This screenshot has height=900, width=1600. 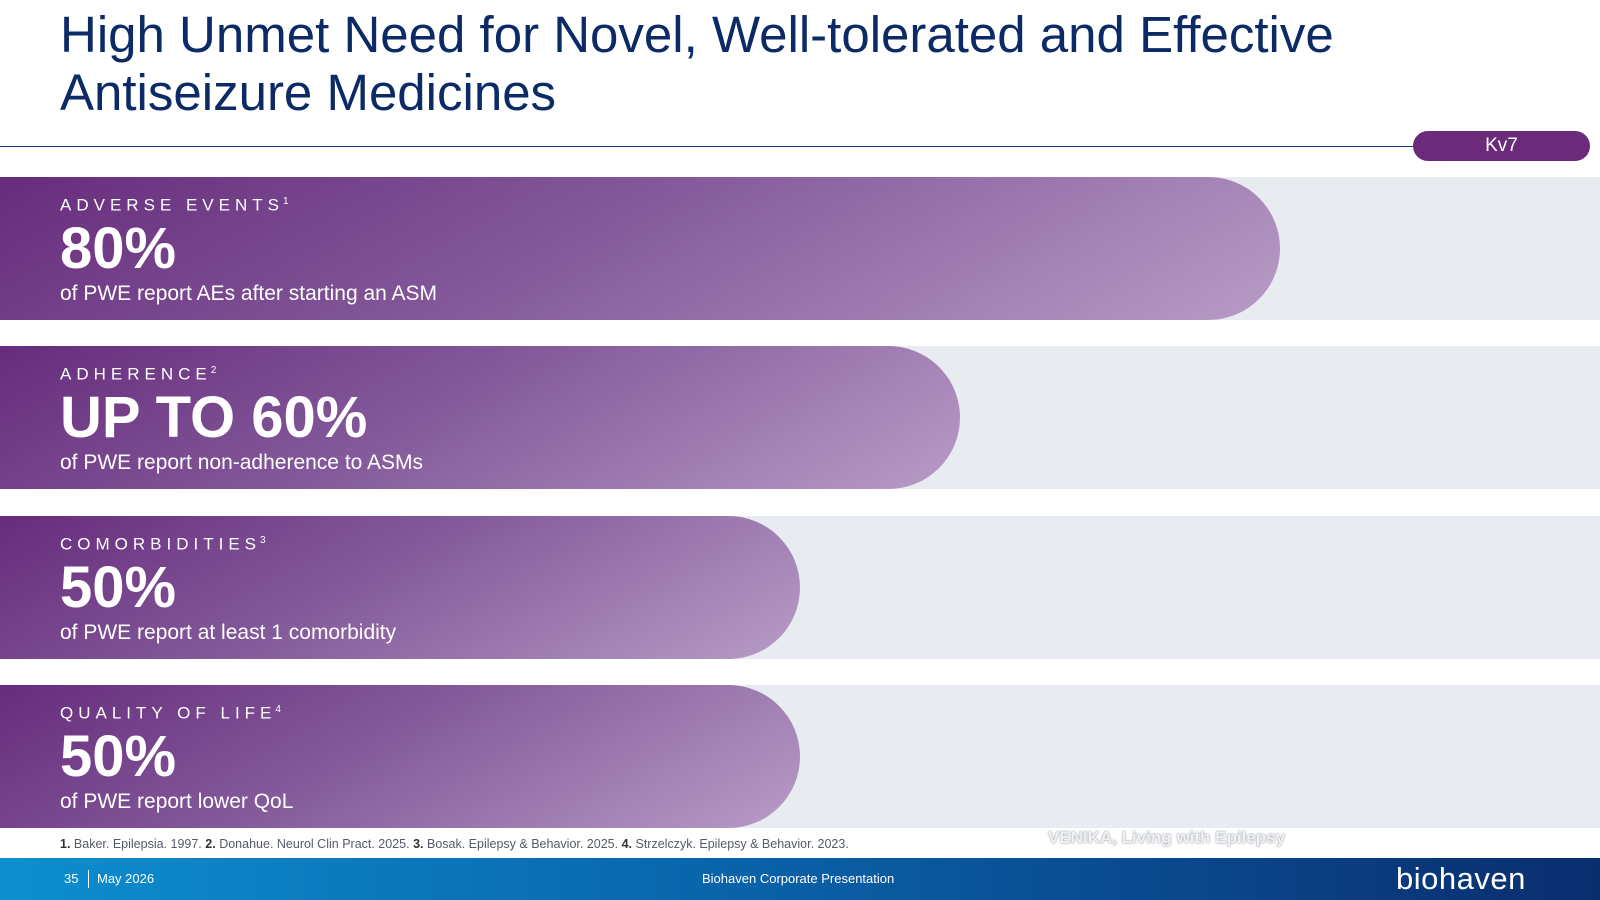 I want to click on footnote-text: Bosak. Epilepsy & Behavior. 2025., so click(x=523, y=844).